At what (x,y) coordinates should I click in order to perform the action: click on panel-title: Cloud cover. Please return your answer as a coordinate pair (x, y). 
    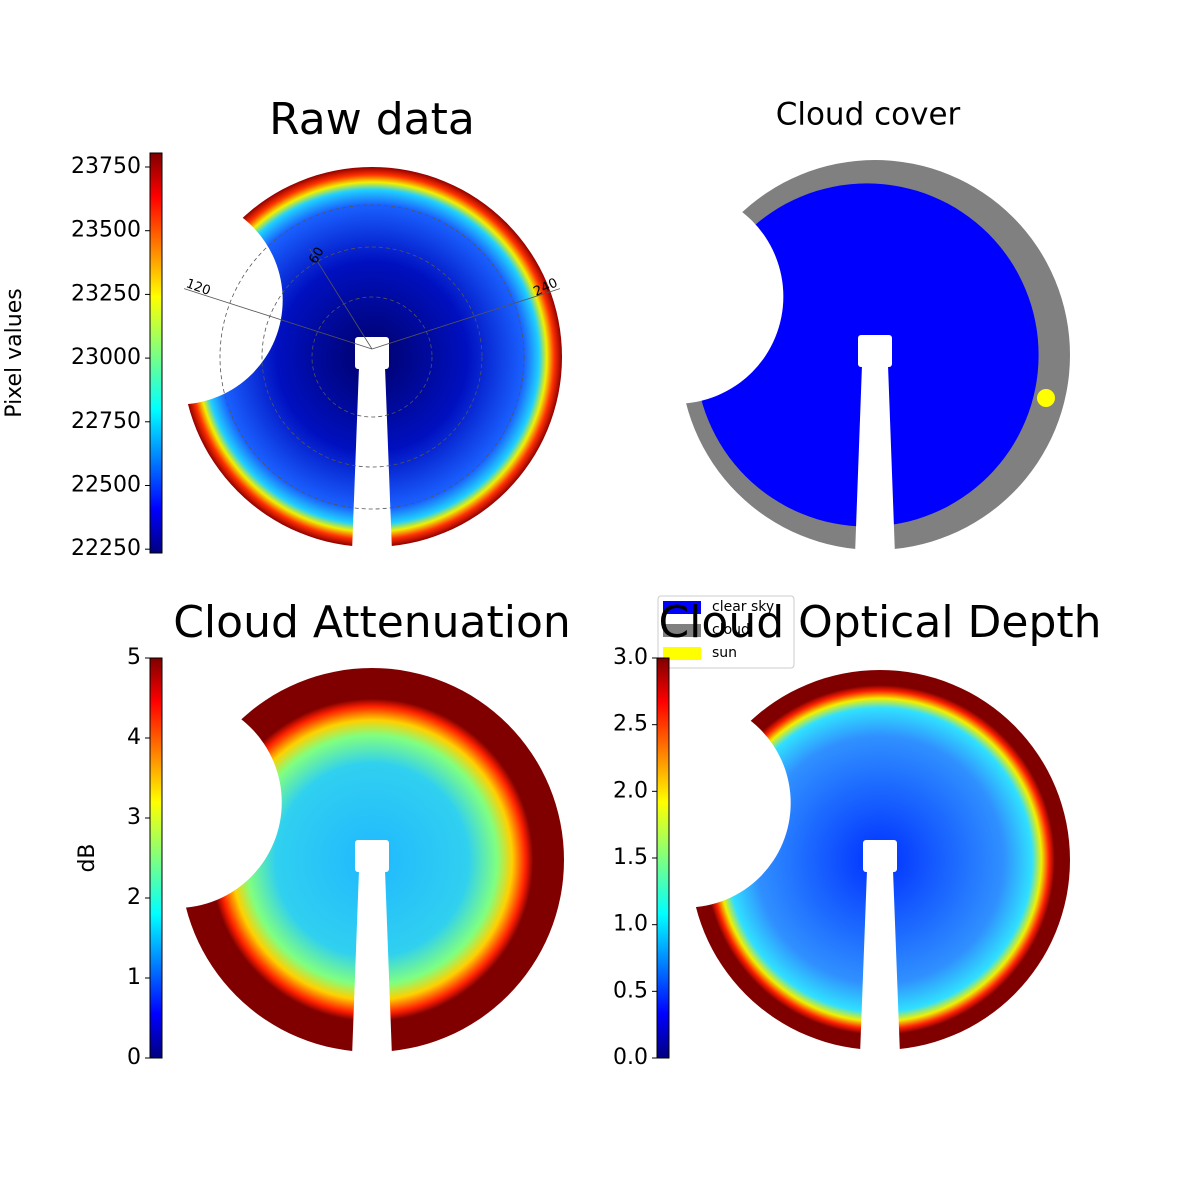
    Looking at the image, I should click on (868, 115).